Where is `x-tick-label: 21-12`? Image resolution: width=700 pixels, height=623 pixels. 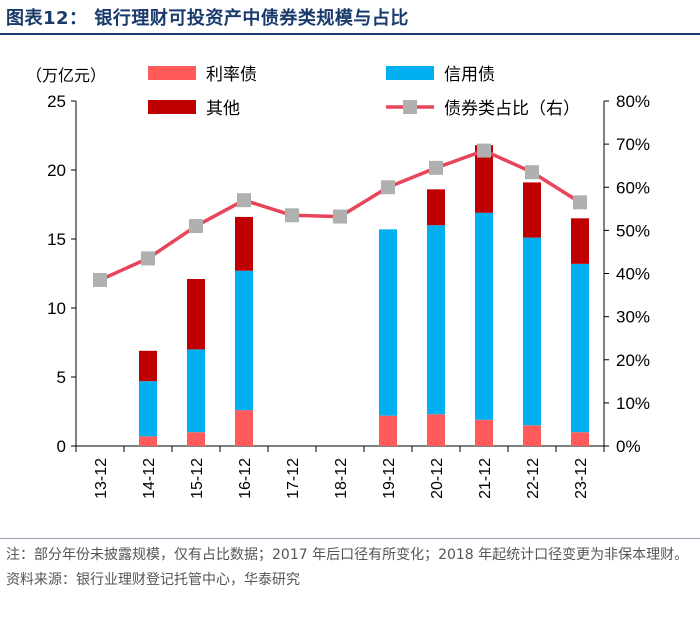
x-tick-label: 21-12 is located at coordinates (485, 478).